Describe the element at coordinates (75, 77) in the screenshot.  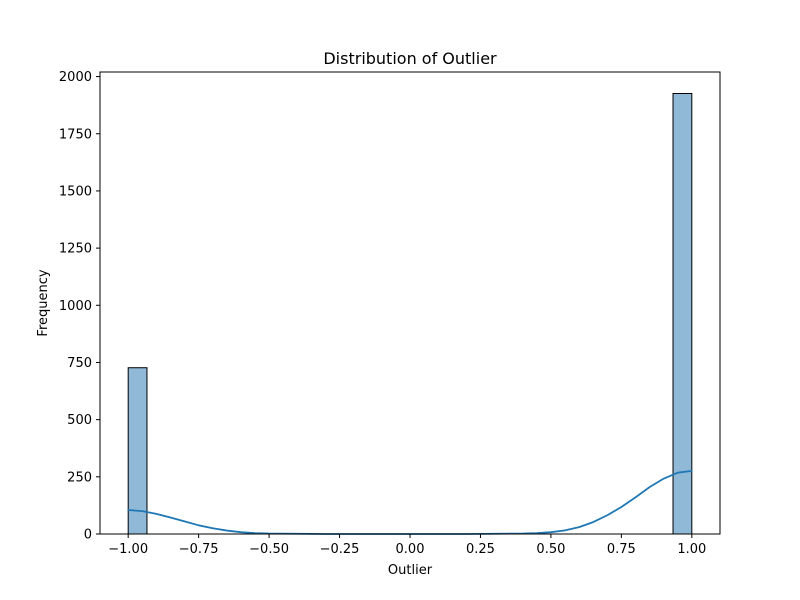
I see `y-tick-label: 2000` at that location.